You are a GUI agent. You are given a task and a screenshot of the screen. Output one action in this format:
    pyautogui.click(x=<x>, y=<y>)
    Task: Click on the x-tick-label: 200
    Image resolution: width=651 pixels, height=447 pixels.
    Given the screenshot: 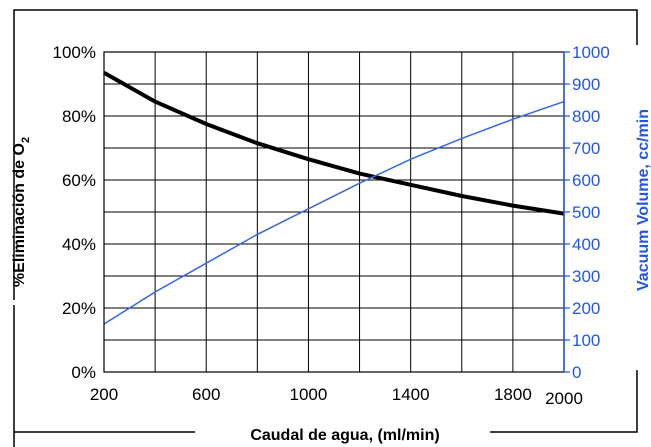 What is the action you would take?
    pyautogui.click(x=104, y=394)
    